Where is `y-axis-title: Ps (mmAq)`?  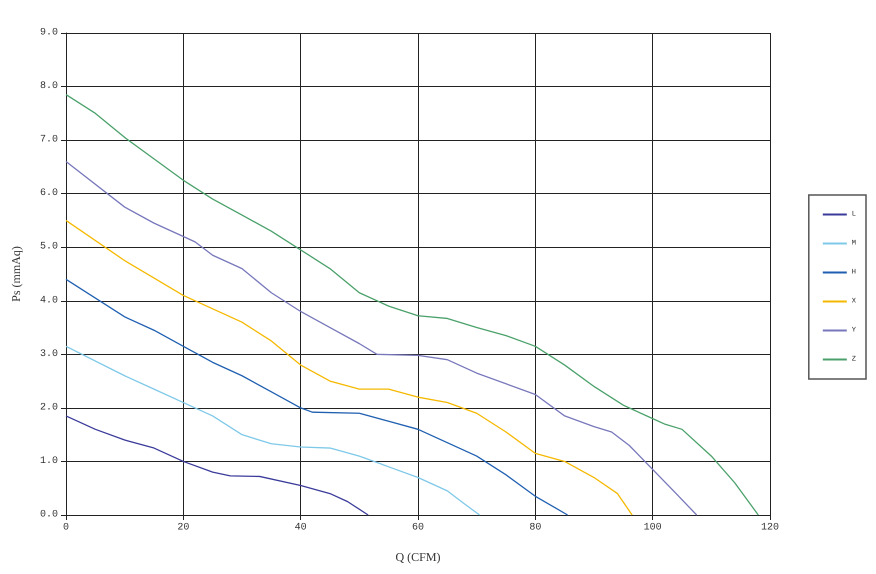
y-axis-title: Ps (mmAq) is located at coordinates (16, 274).